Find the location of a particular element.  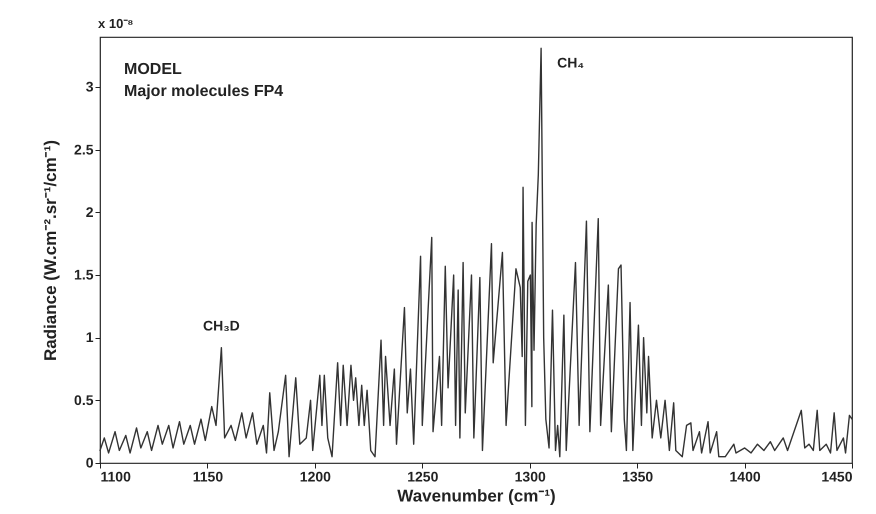

annotation: CH₃D is located at coordinates (221, 326).